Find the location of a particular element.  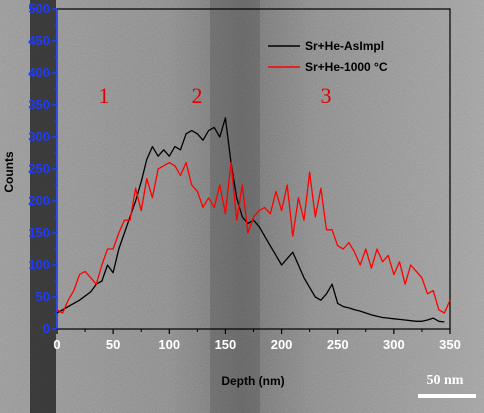

region-label-2: 2 is located at coordinates (197, 95).